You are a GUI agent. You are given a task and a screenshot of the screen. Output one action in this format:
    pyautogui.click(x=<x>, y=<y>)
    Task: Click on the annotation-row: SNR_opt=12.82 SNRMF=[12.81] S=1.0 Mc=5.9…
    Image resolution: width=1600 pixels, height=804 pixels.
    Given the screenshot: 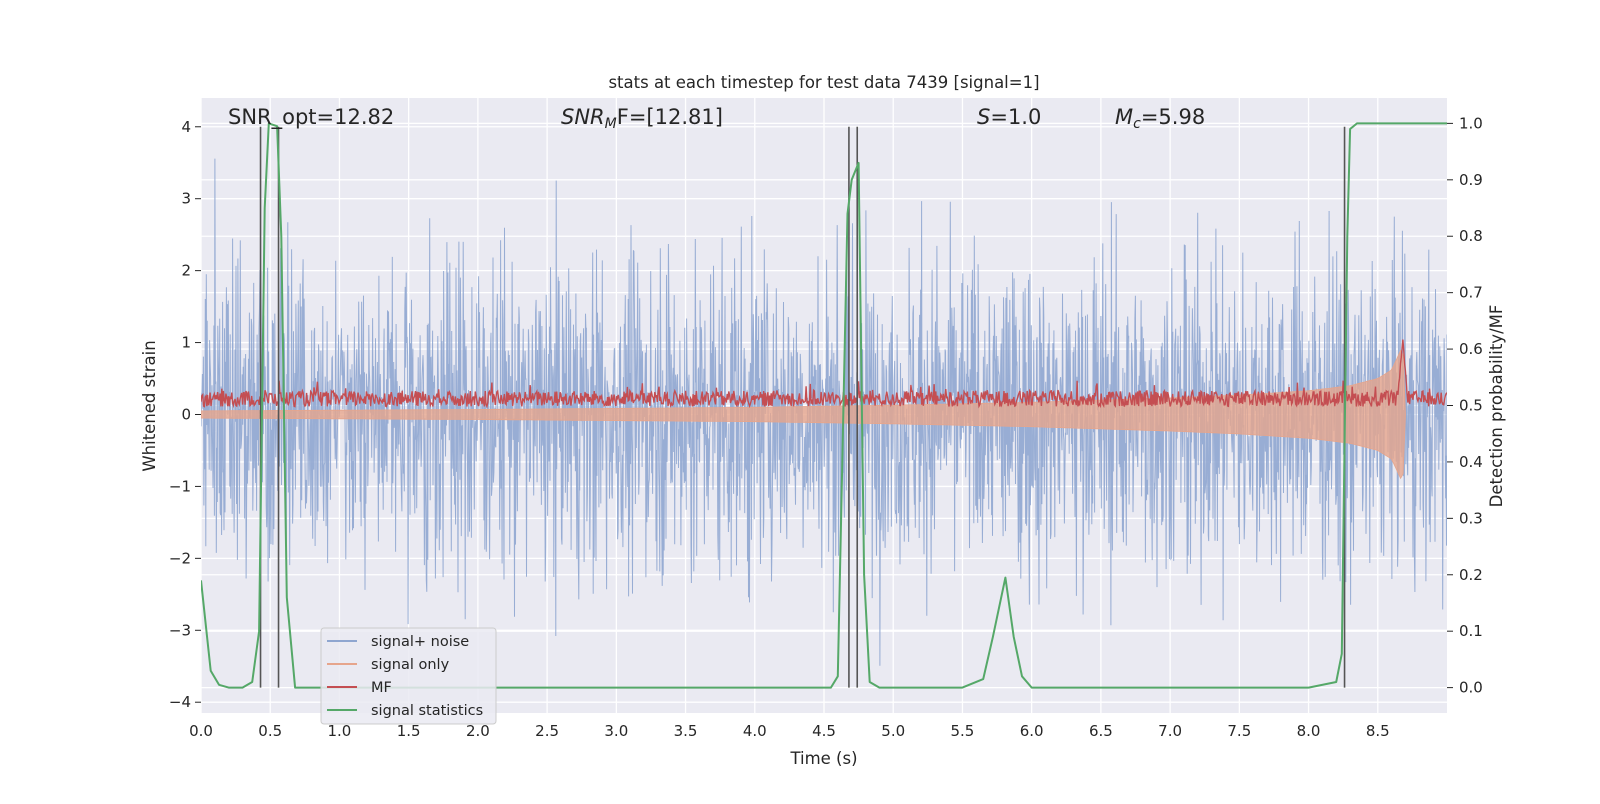 What is the action you would take?
    pyautogui.click(x=716, y=118)
    